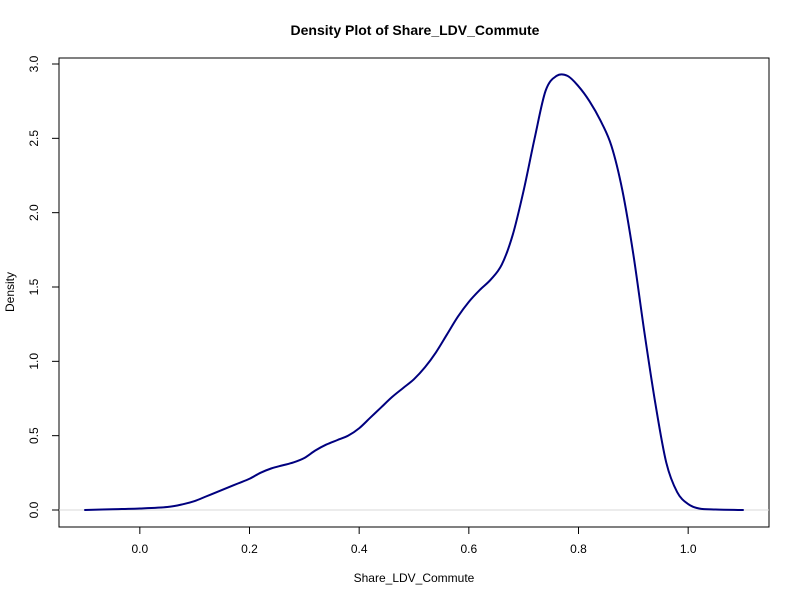 Image resolution: width=800 pixels, height=600 pixels. Describe the element at coordinates (34, 138) in the screenshot. I see `y-tick-label: 2.5` at that location.